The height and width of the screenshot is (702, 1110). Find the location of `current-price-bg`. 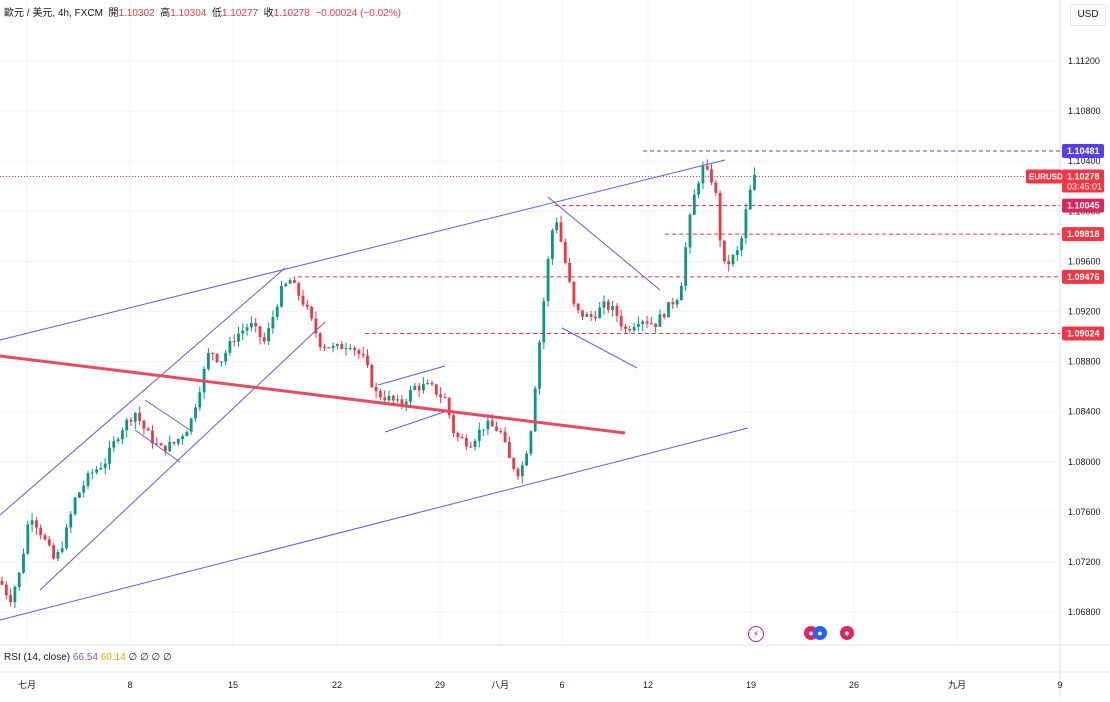

current-price-bg is located at coordinates (1083, 181).